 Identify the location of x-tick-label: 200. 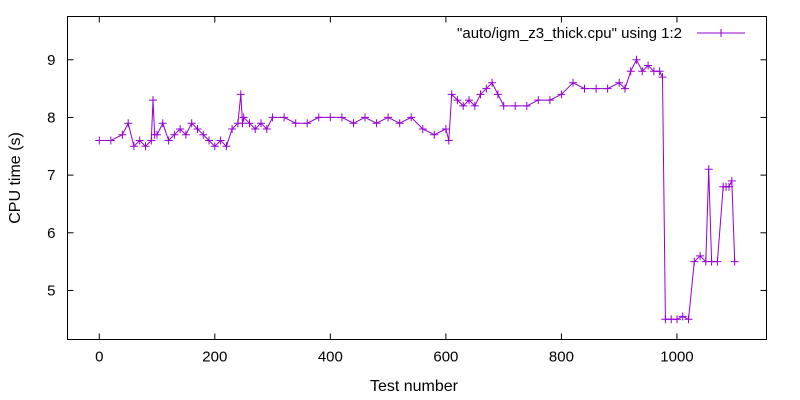
(214, 357).